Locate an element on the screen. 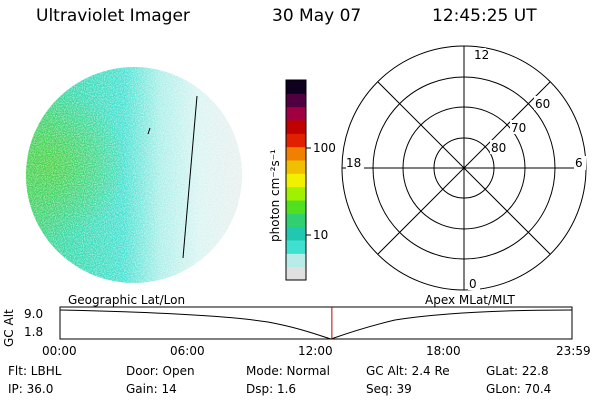  info-gc-alt: GC Alt: 2.4 Re is located at coordinates (408, 371).